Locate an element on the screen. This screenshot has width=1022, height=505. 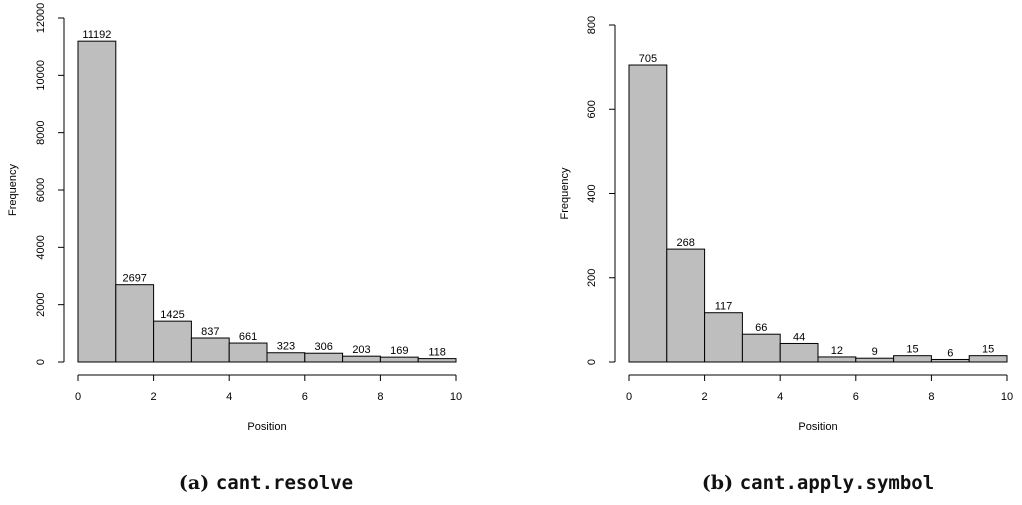
y-tick-label-b-3: 600 is located at coordinates (592, 109).